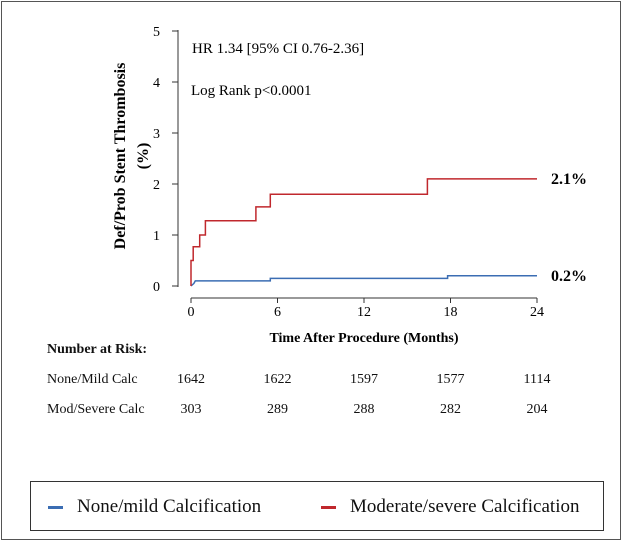 This screenshot has width=624, height=543. I want to click on series-line-moderate-severe, so click(363, 232).